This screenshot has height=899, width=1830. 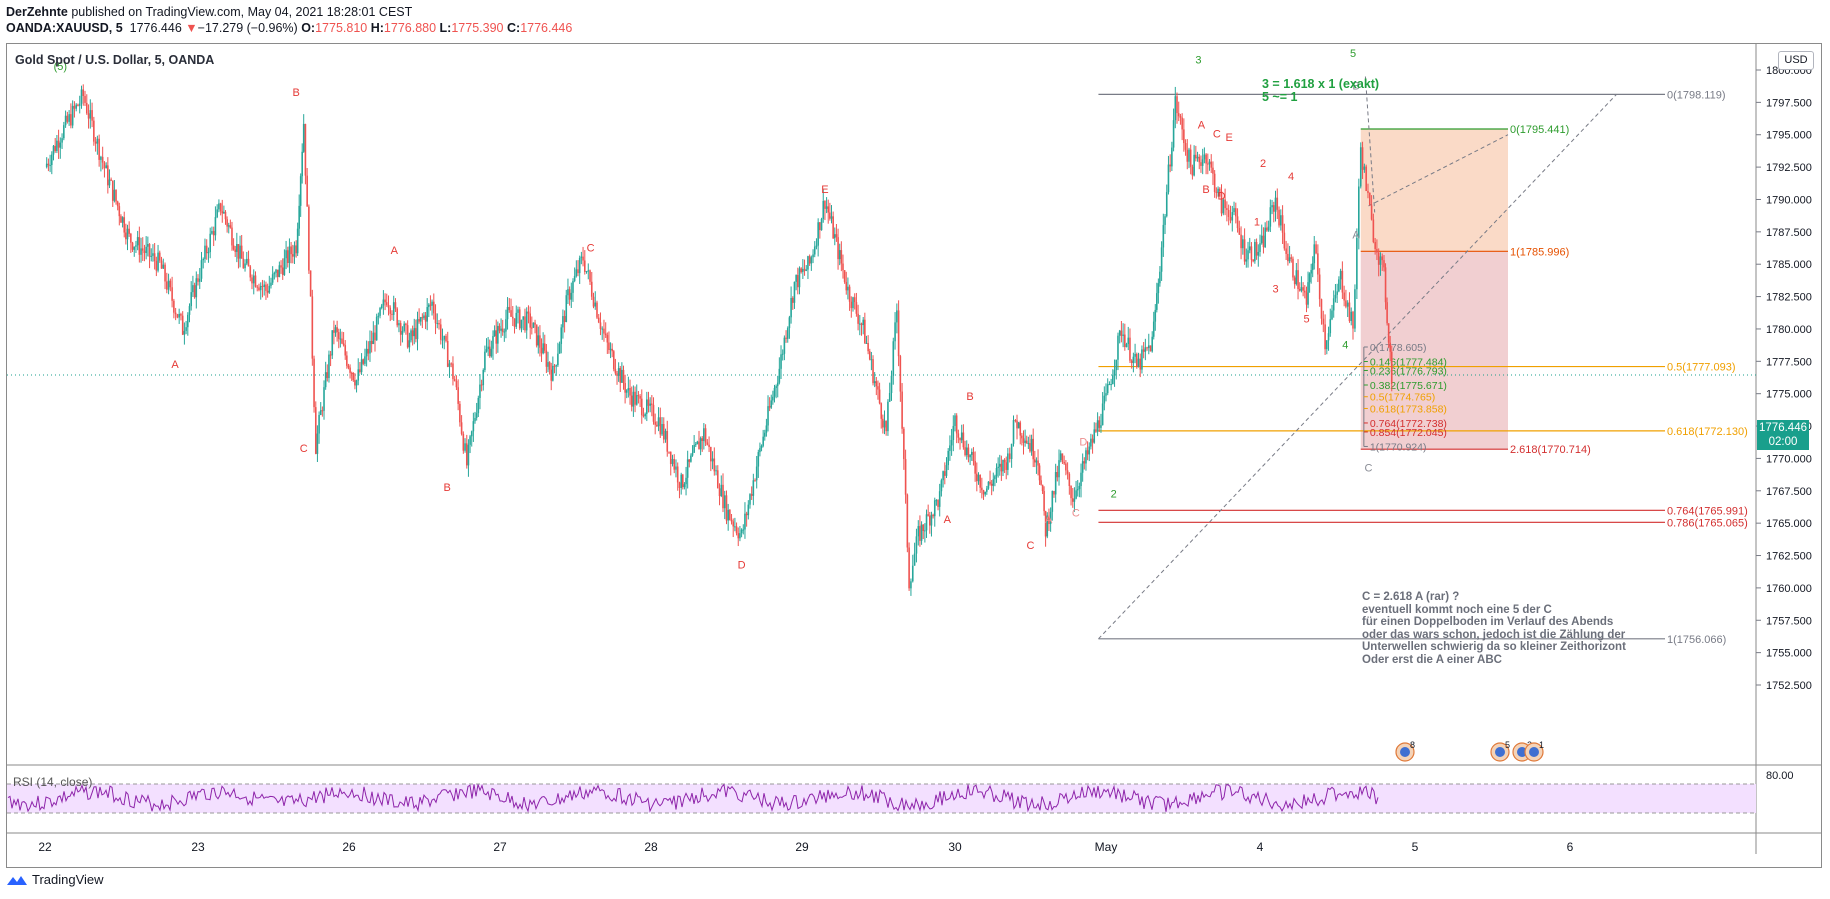 I want to click on wave-ratio-line-1: 3 = 1.618 x 1 (exakt), so click(x=1321, y=84).